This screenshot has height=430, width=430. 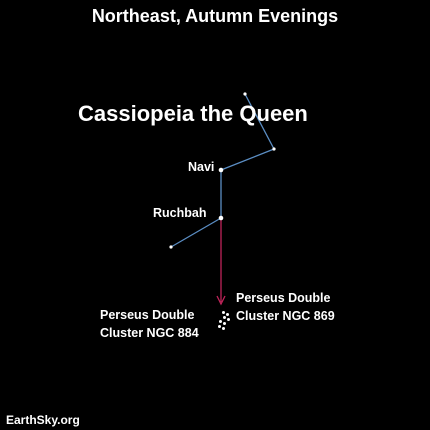 What do you see at coordinates (283, 298) in the screenshot?
I see `cluster-label-ngc-869-line1: Perseus Double` at bounding box center [283, 298].